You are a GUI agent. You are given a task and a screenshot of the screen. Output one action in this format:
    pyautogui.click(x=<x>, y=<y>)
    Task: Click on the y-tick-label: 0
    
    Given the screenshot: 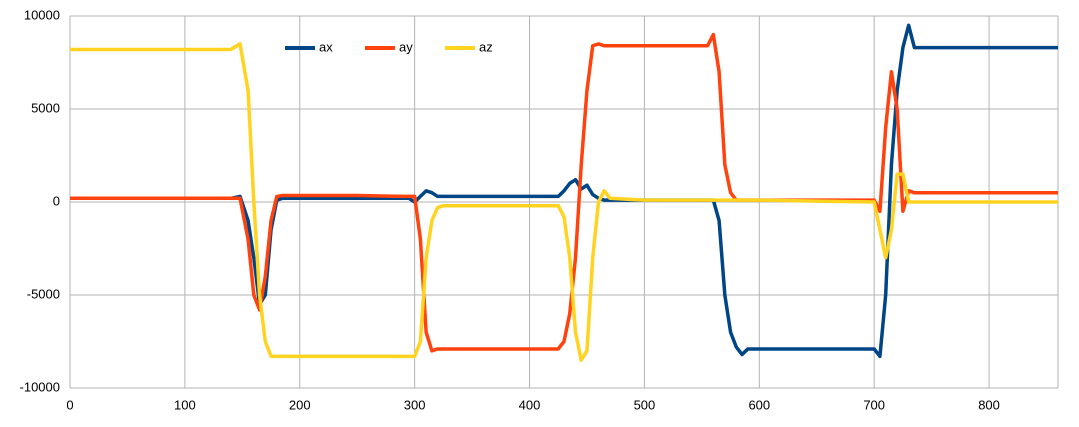 What is the action you would take?
    pyautogui.click(x=56, y=200)
    